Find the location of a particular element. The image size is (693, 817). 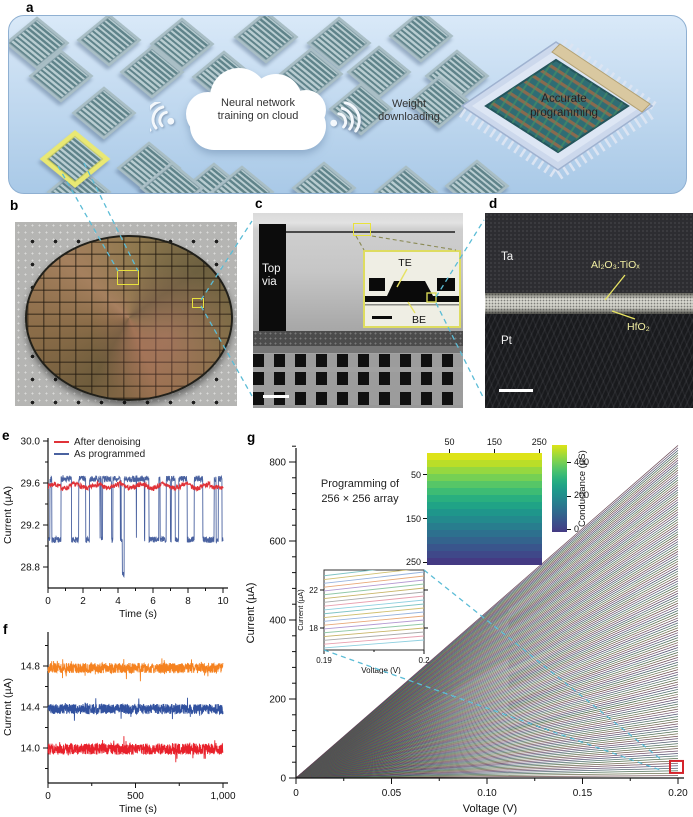

top-via-label: Top via is located at coordinates (271, 275).